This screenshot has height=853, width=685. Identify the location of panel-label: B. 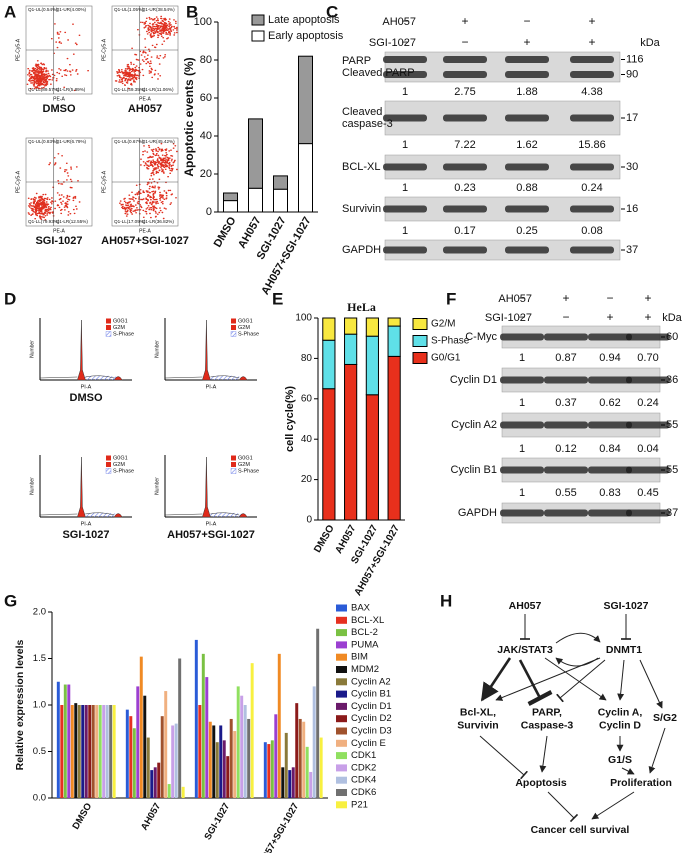
(192, 11).